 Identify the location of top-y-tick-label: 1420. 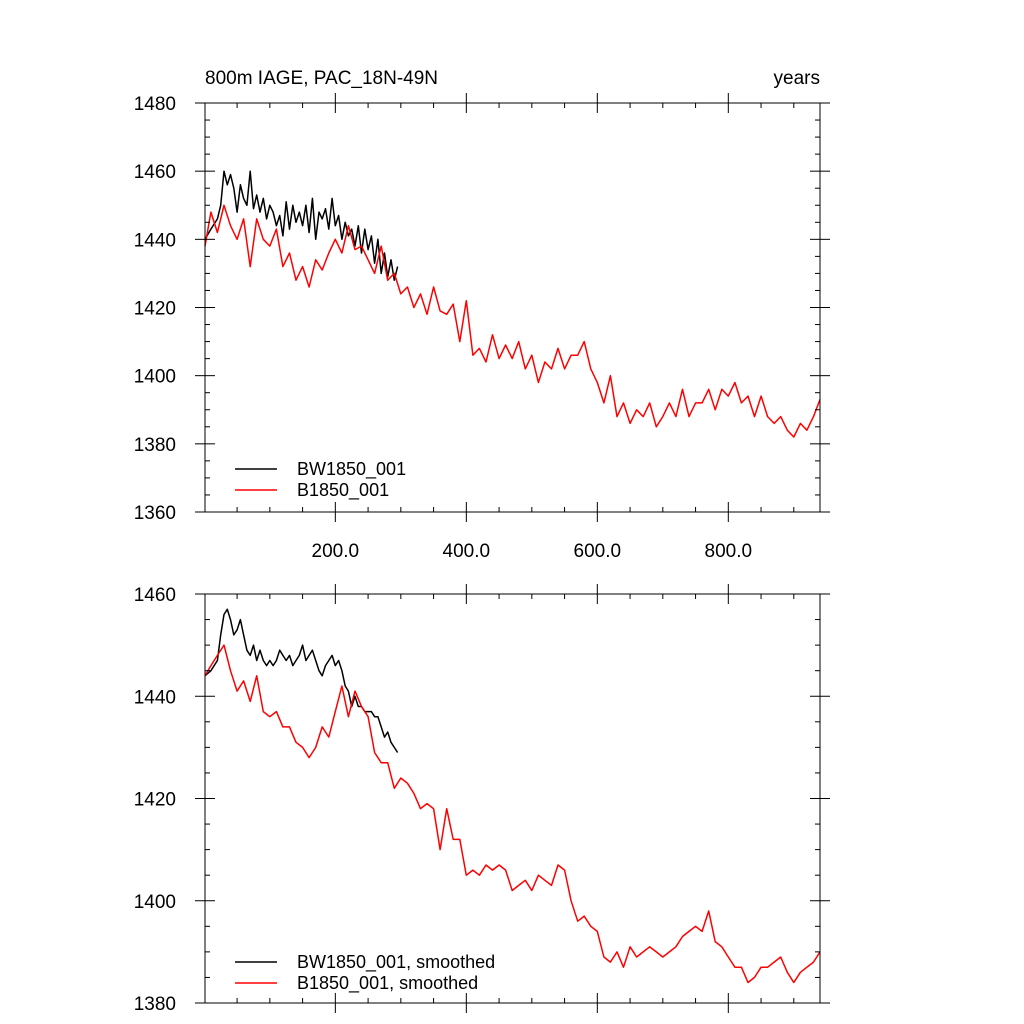
(155, 309).